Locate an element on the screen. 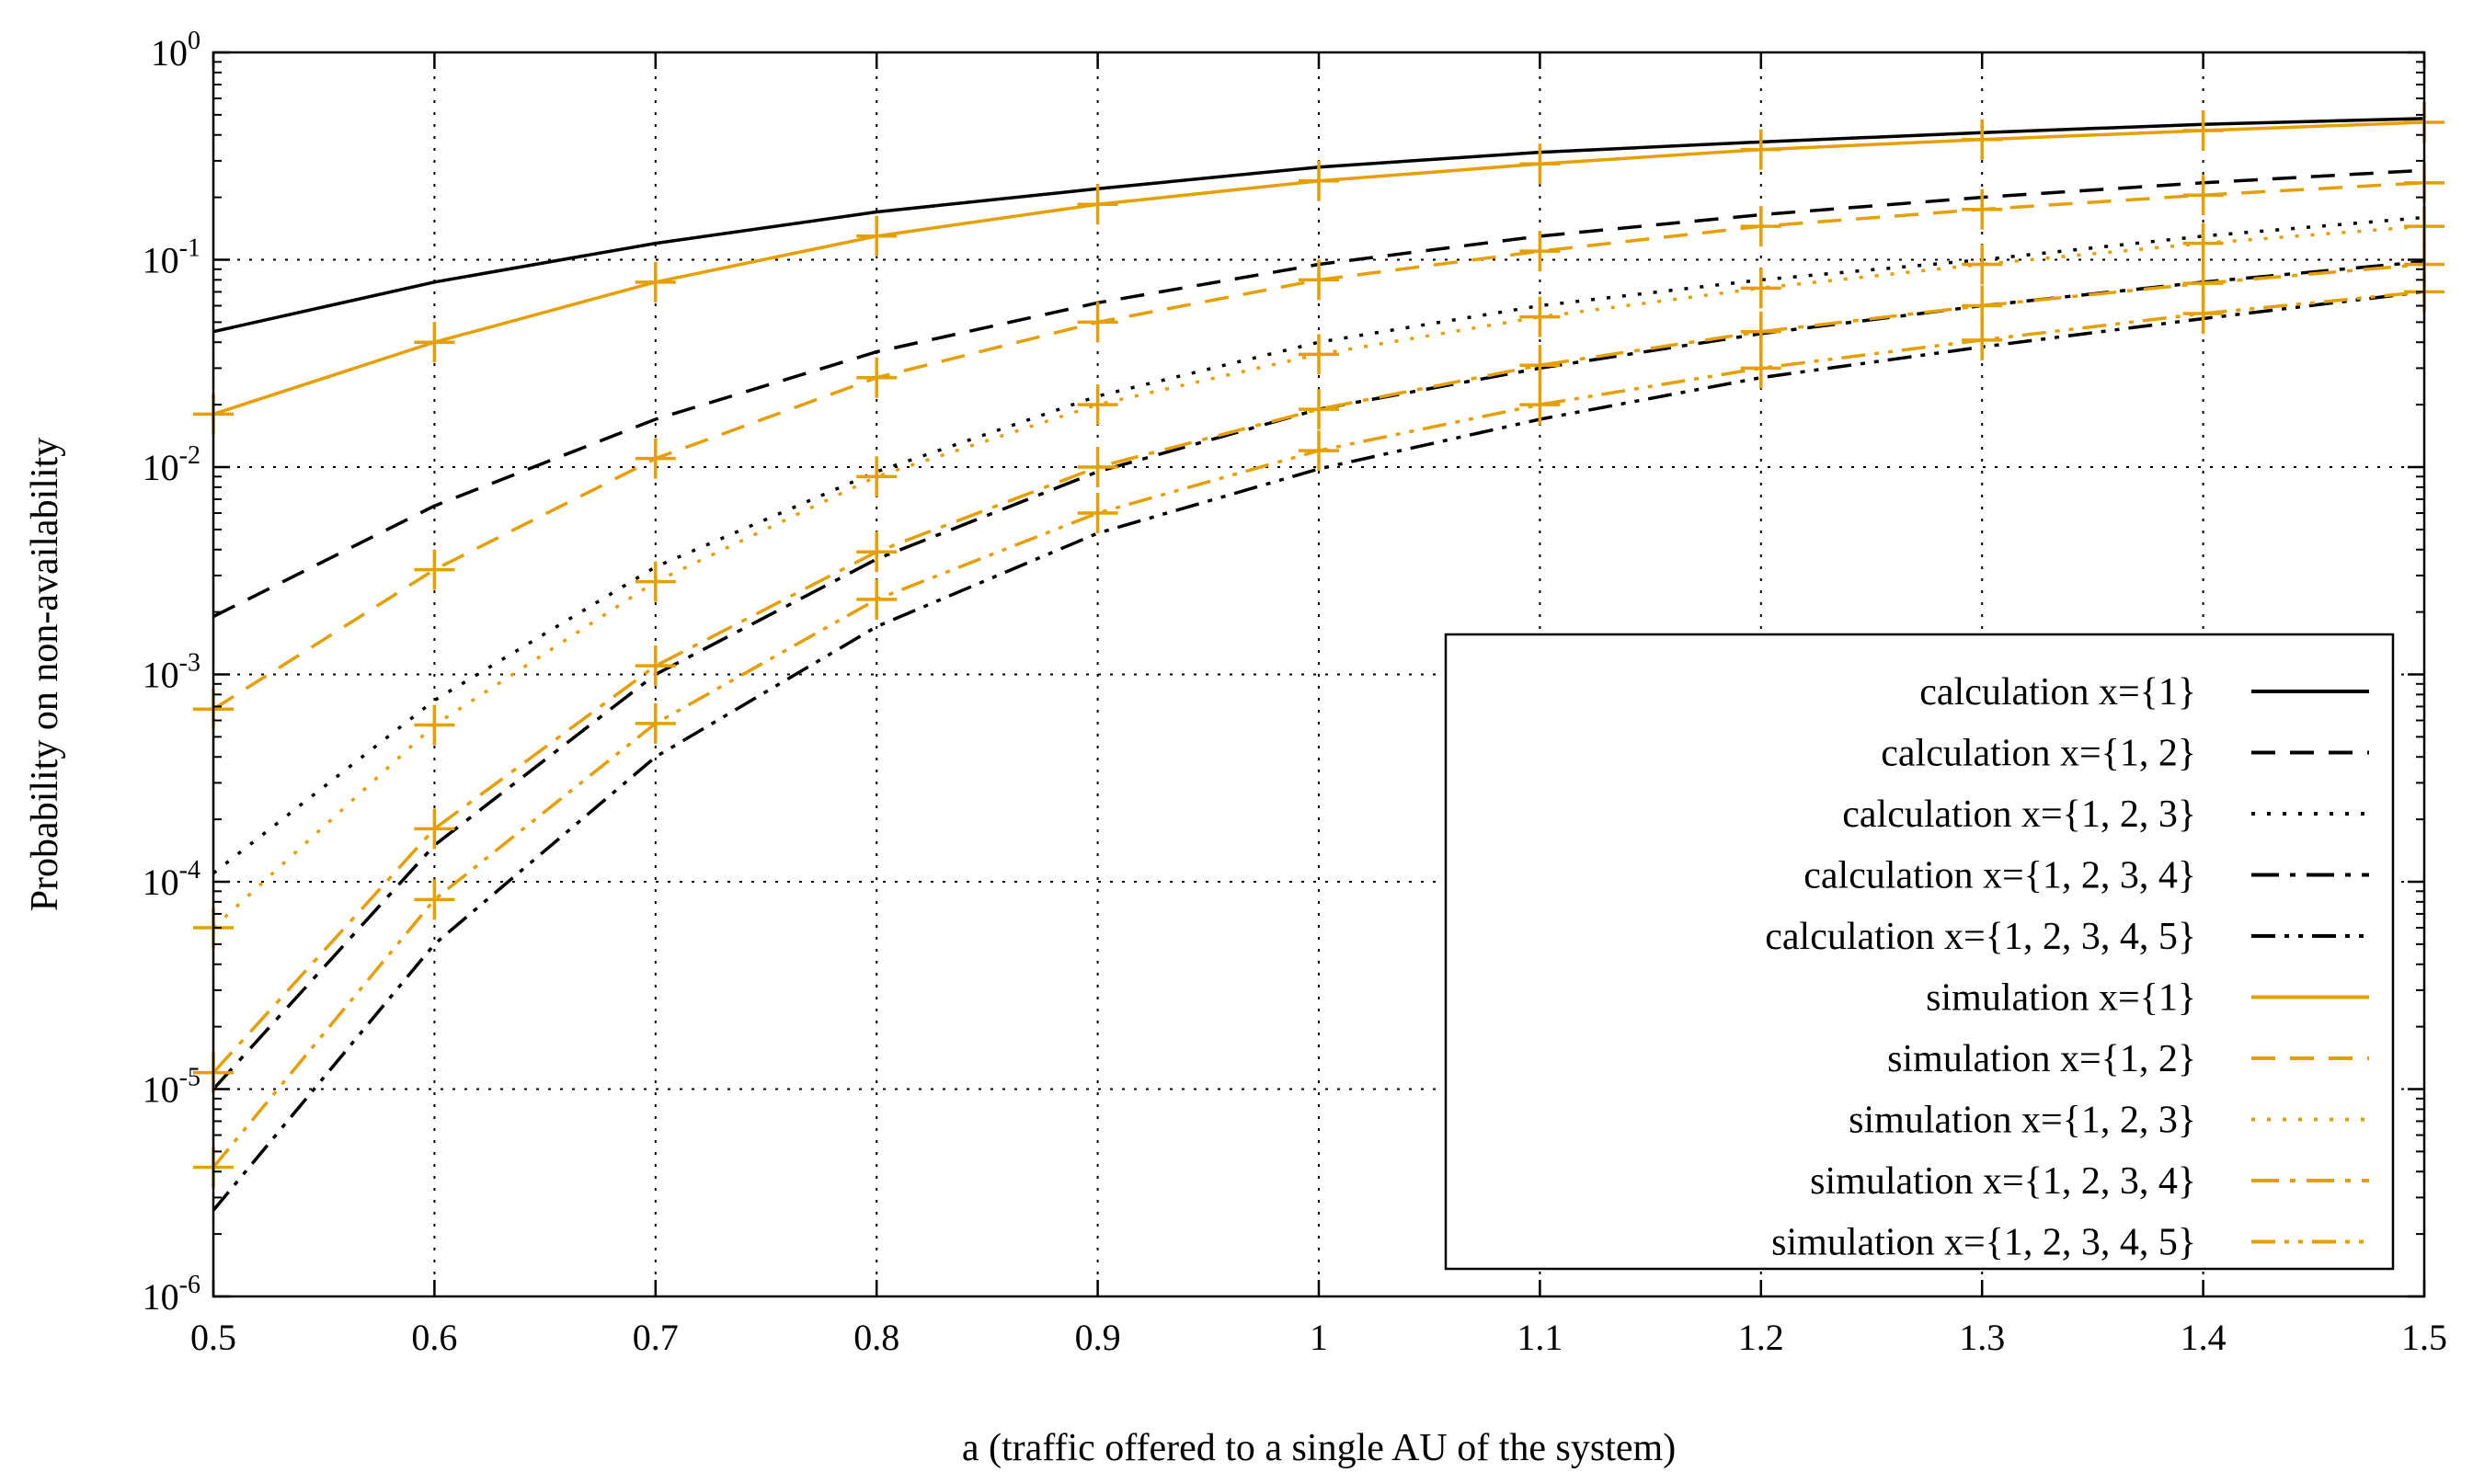 The image size is (2473, 1484). legend-item: simulation x={1, 2} is located at coordinates (2128, 1059).